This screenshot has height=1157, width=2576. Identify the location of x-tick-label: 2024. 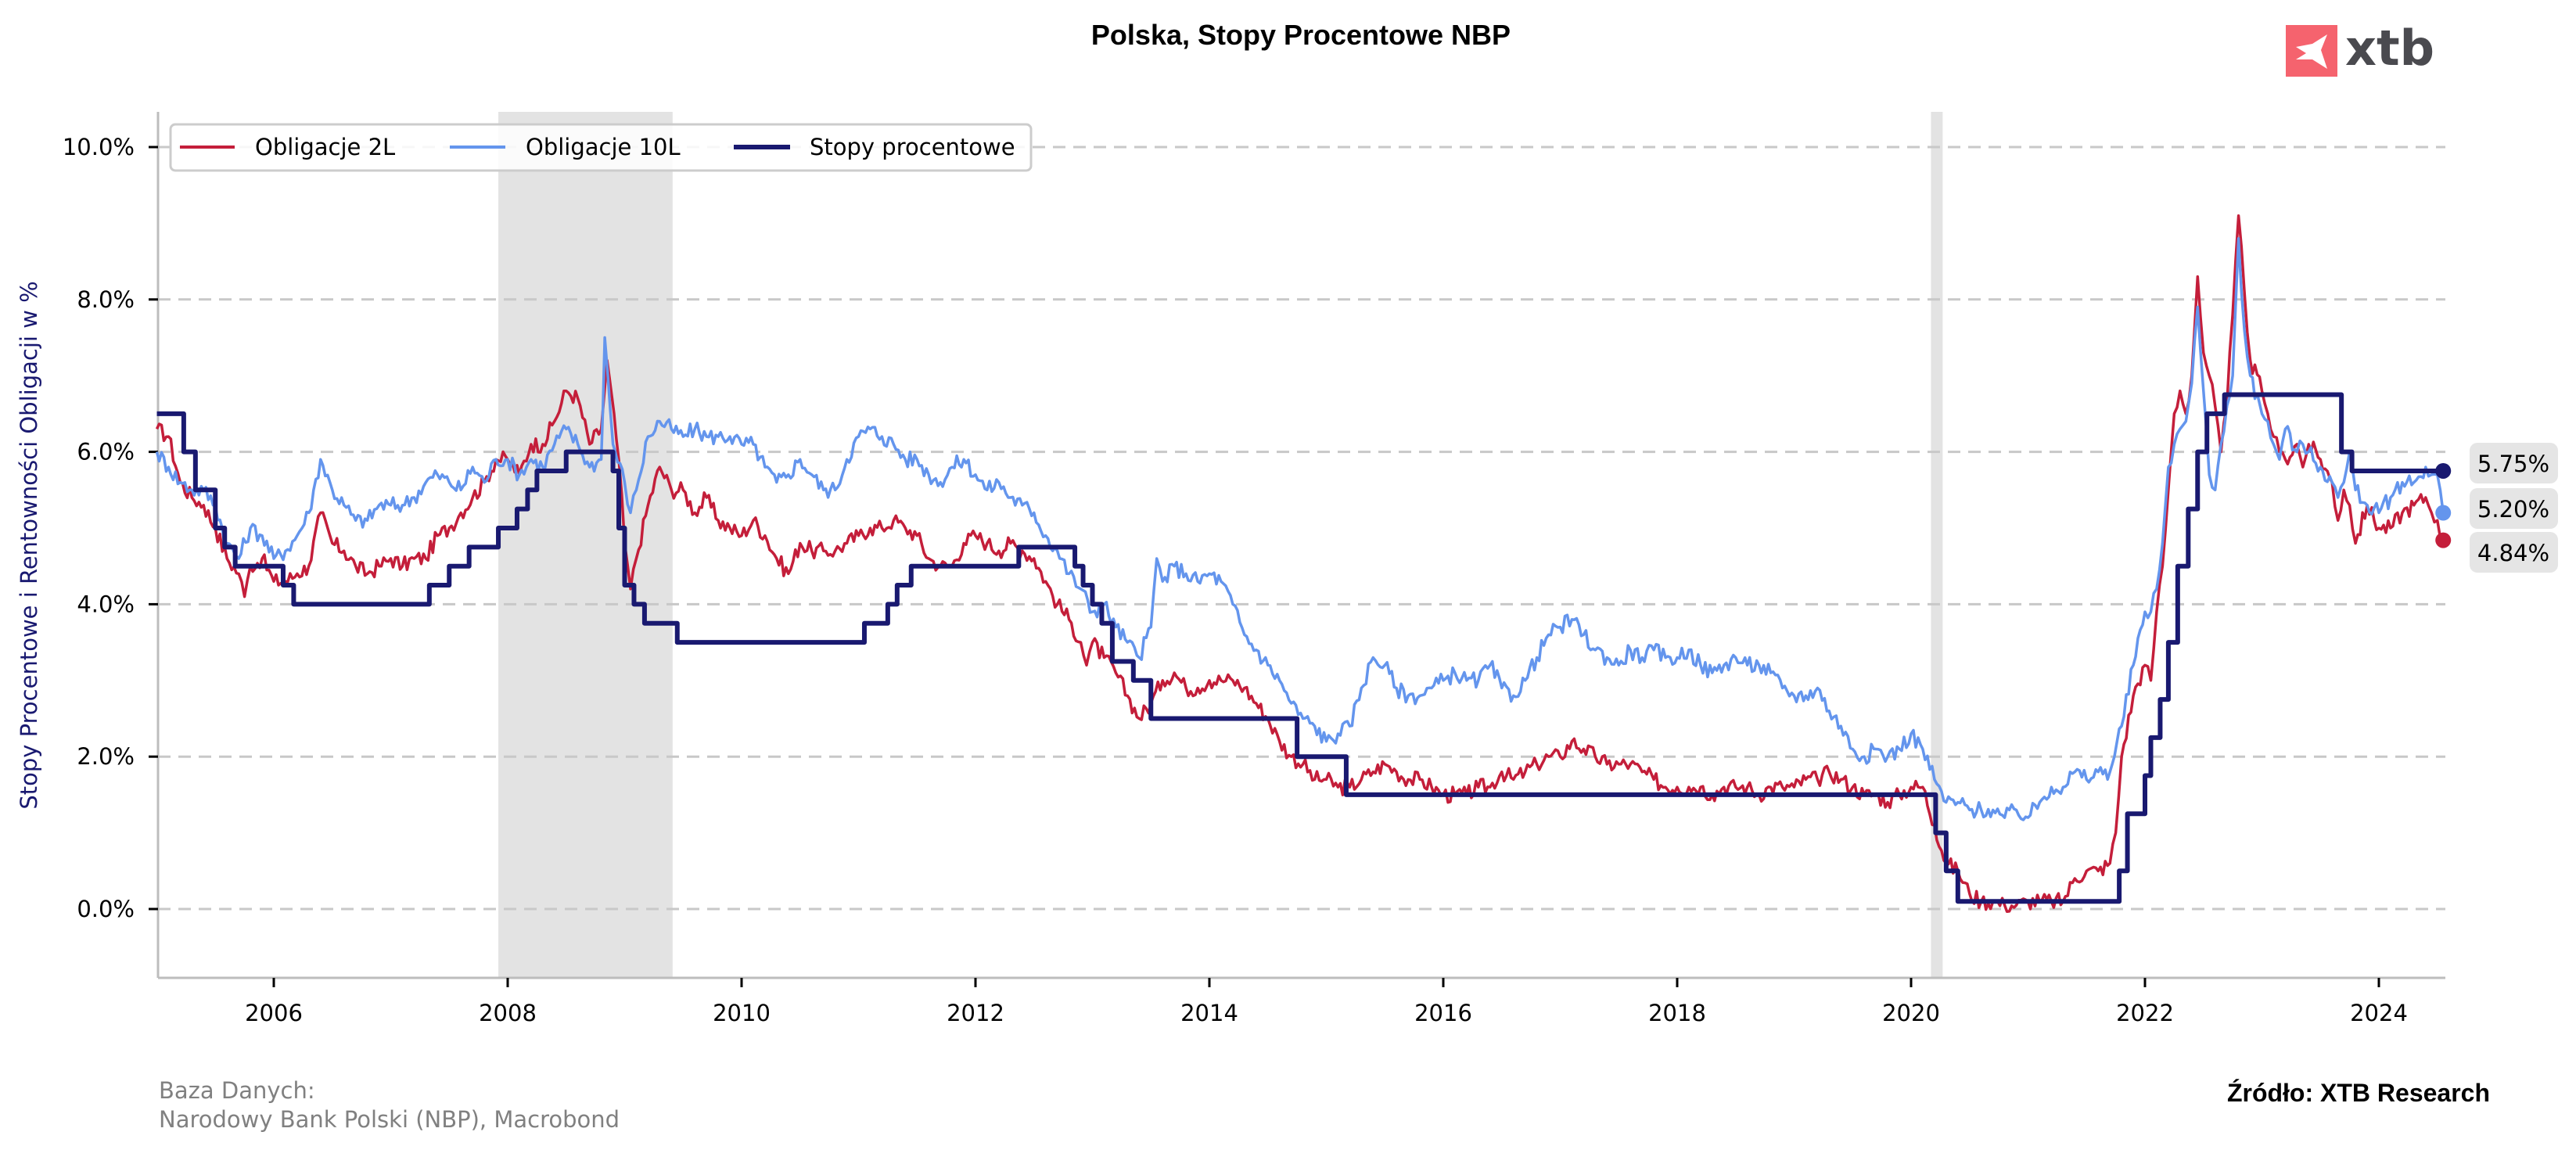
(2379, 1013).